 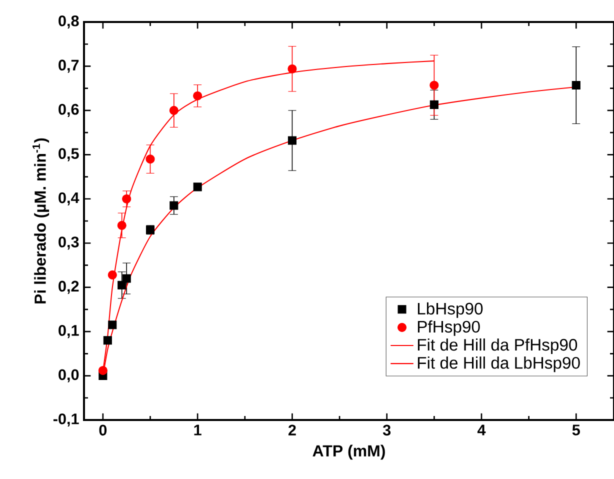 What do you see at coordinates (348, 452) in the screenshot?
I see `x-axis-title: ATP (mM)` at bounding box center [348, 452].